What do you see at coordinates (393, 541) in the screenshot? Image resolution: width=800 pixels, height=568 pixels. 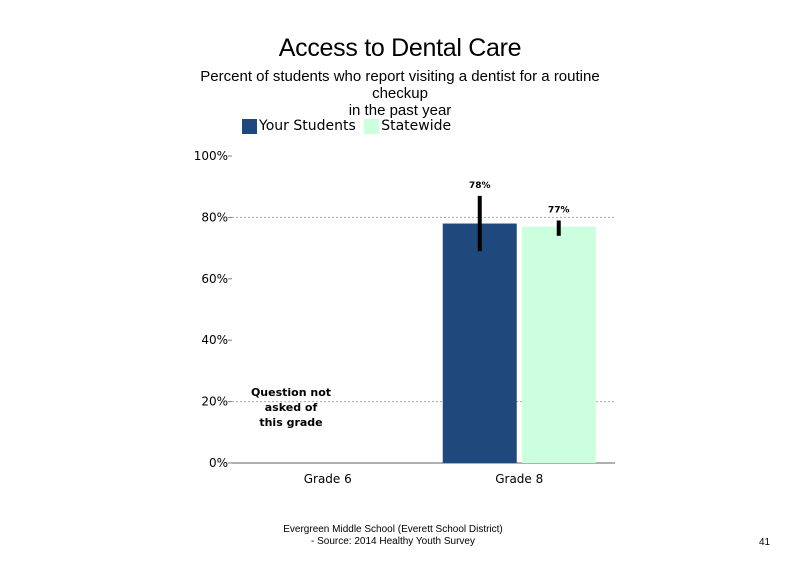 I see `footer-line-2: - Source: 2014 Healthy Youth Survey` at bounding box center [393, 541].